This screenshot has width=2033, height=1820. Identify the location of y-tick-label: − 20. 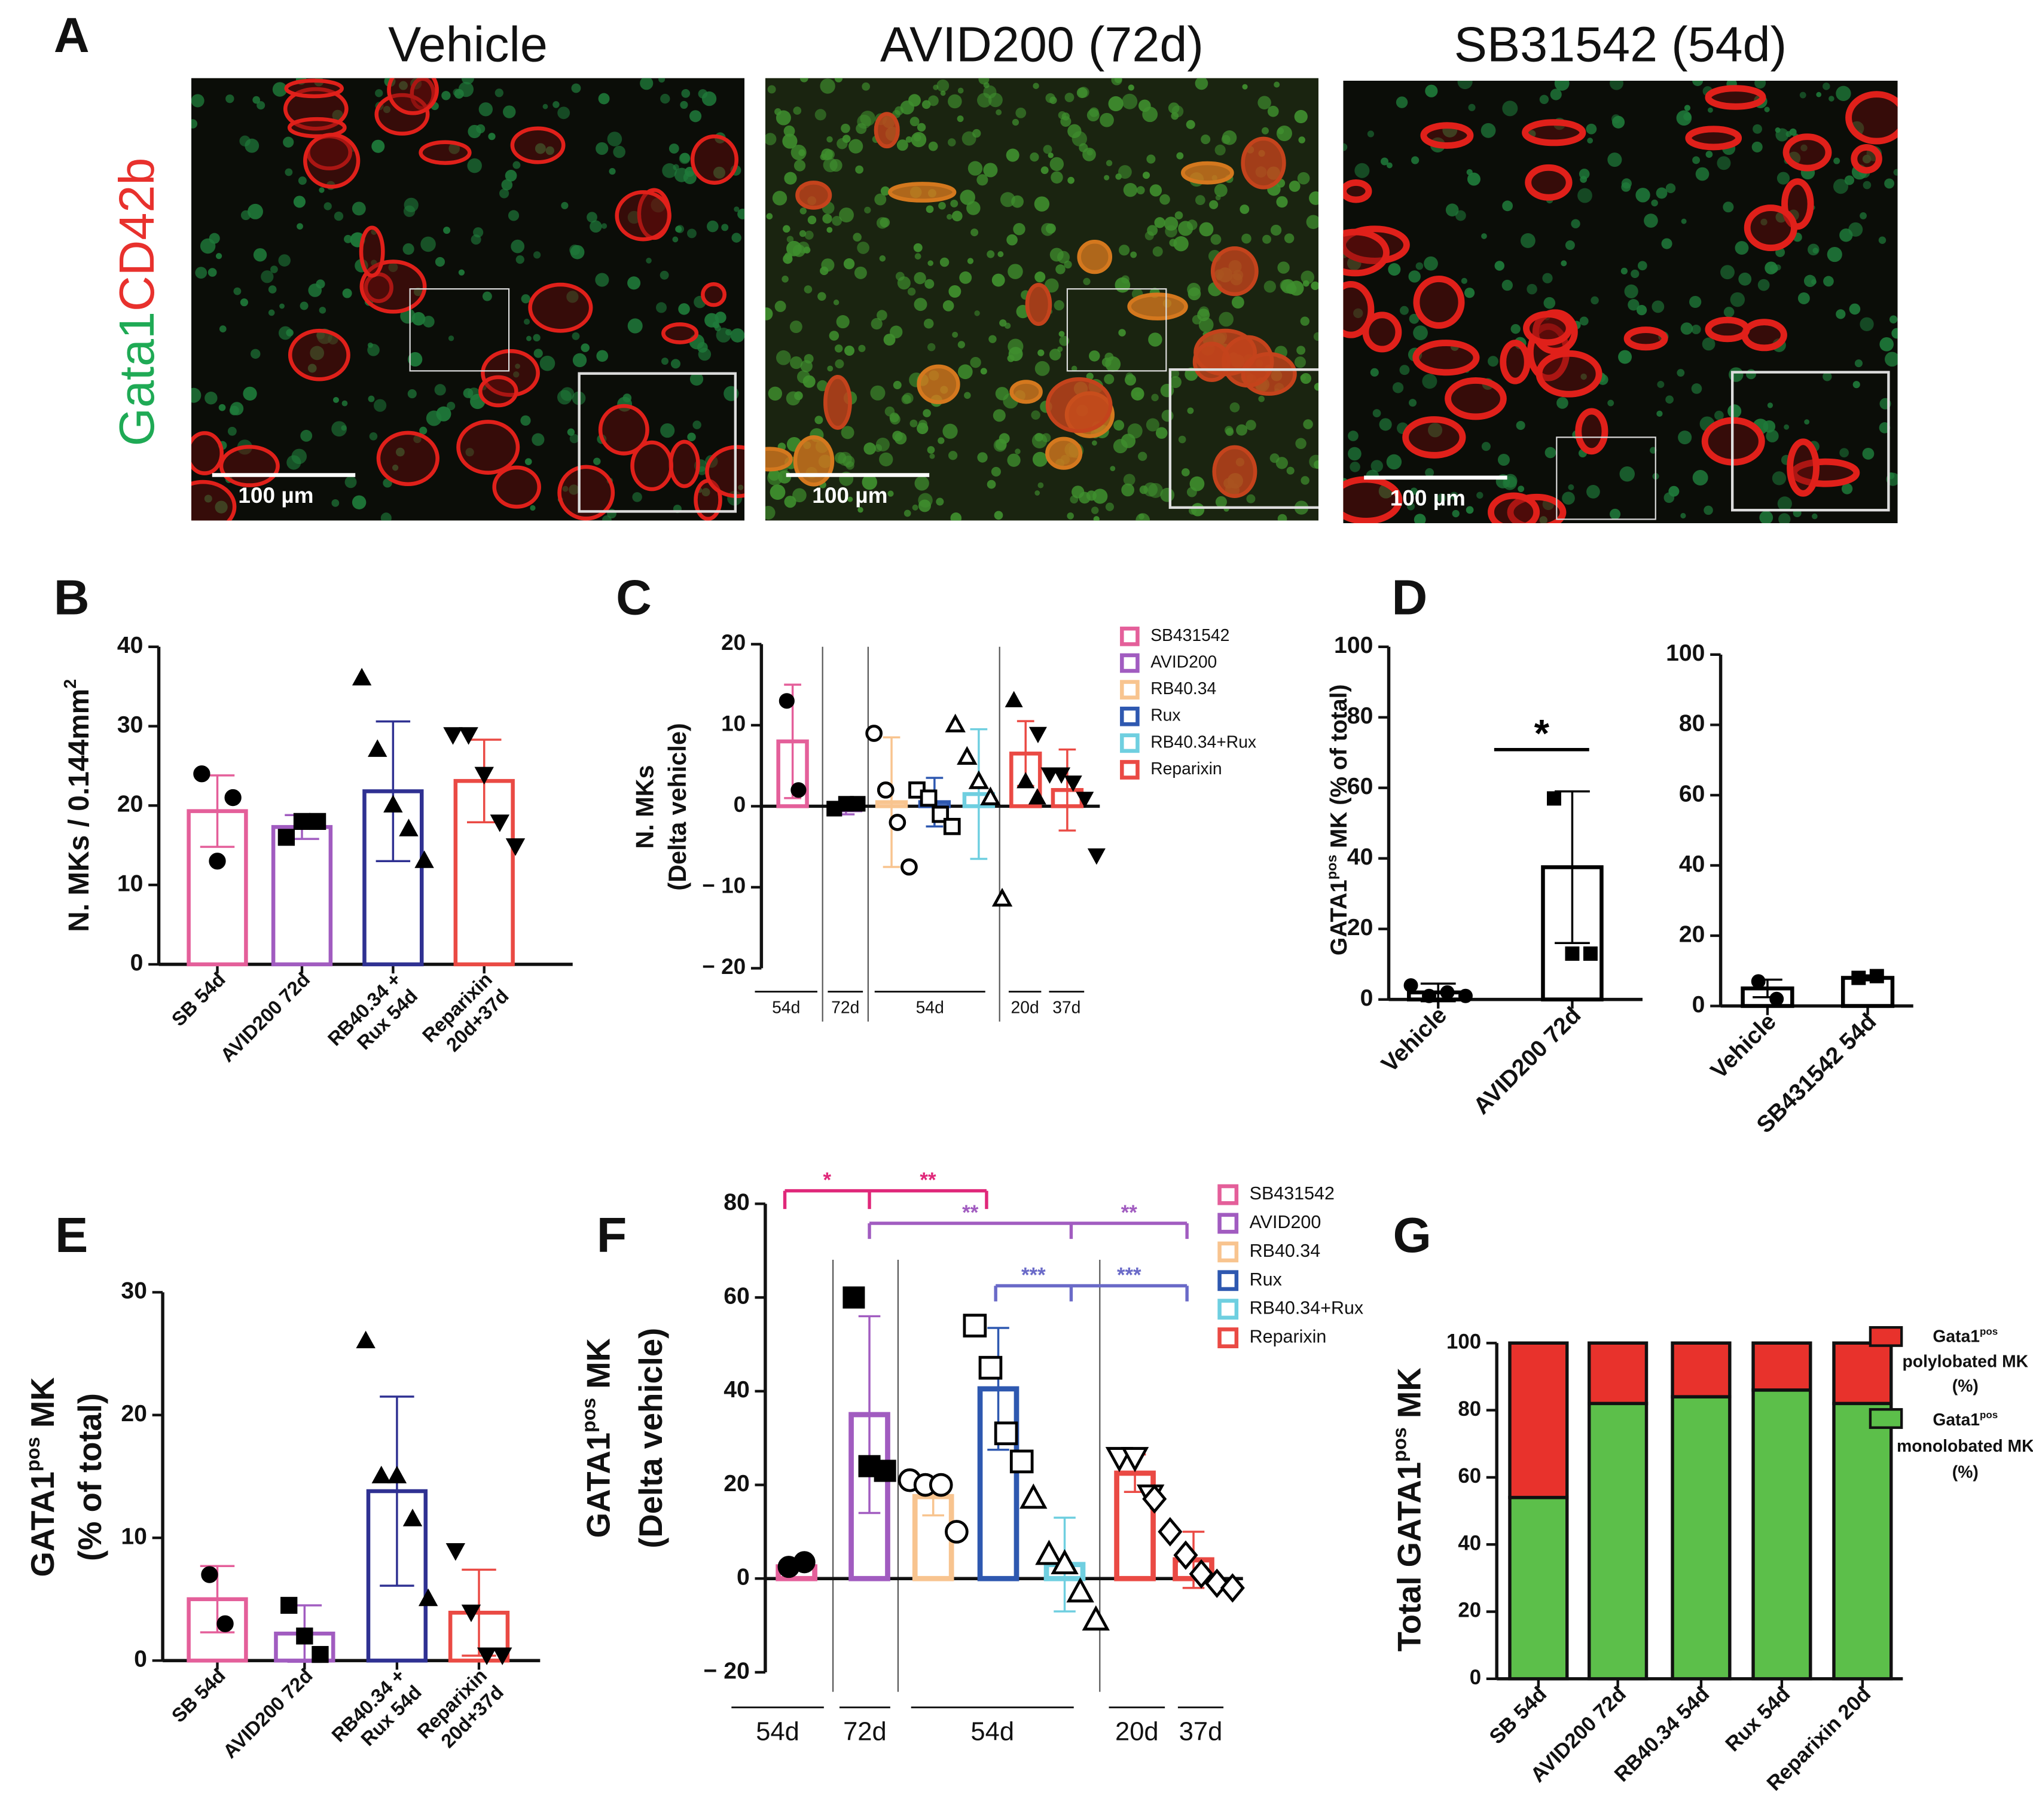
(724, 966).